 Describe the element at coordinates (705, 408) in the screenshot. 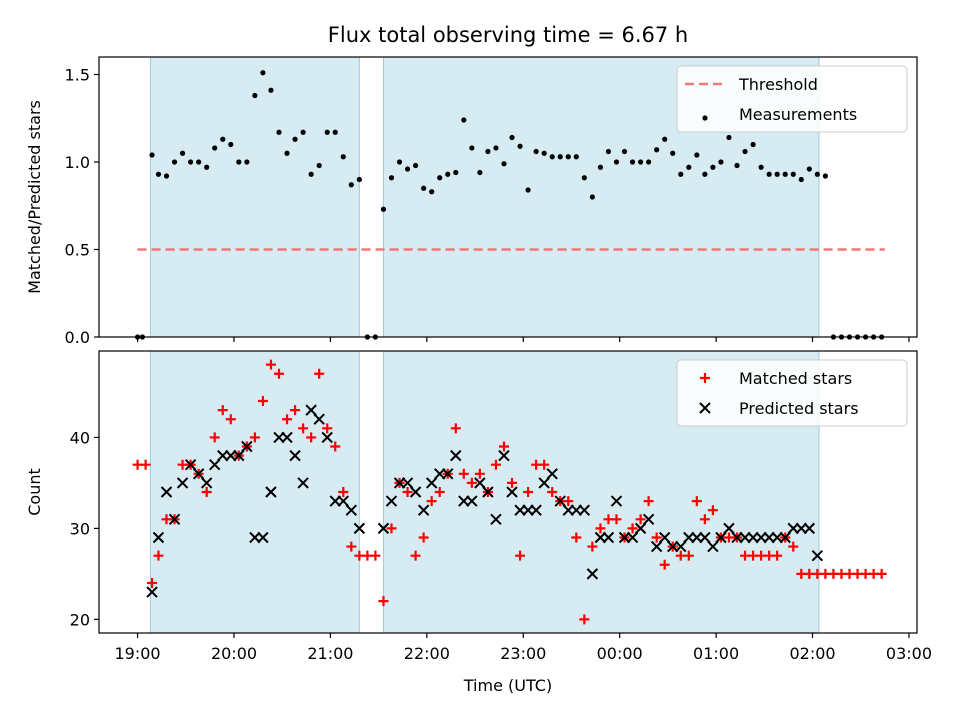

I see `legend-predicted-swatch` at that location.